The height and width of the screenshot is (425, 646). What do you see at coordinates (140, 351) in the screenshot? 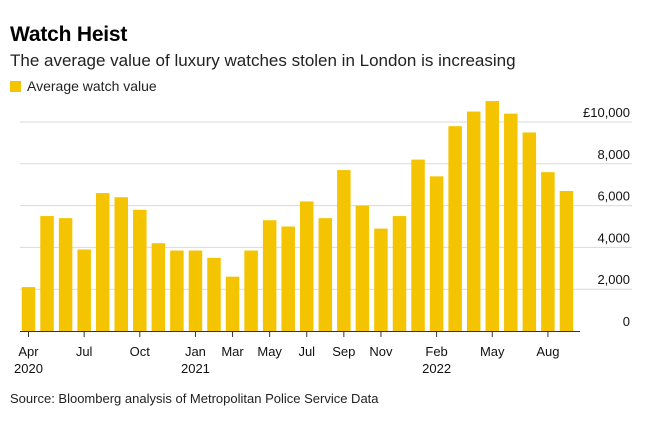
I see `x-tick-label: Oct` at bounding box center [140, 351].